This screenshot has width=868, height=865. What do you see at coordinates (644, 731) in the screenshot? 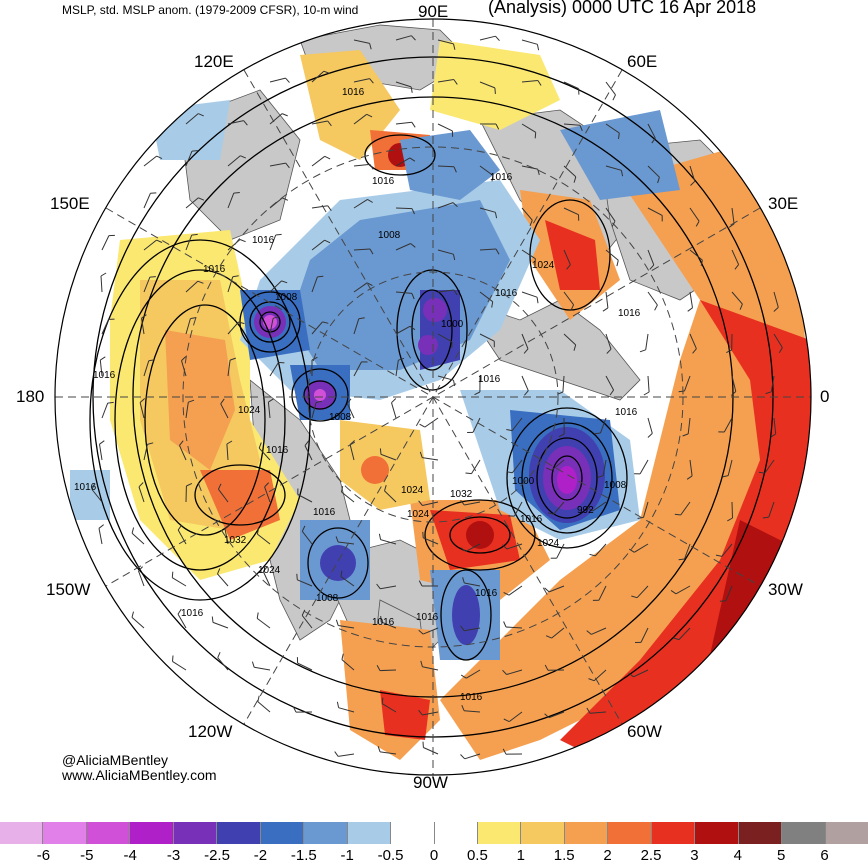
I see `lon-label-60w: 60W` at bounding box center [644, 731].